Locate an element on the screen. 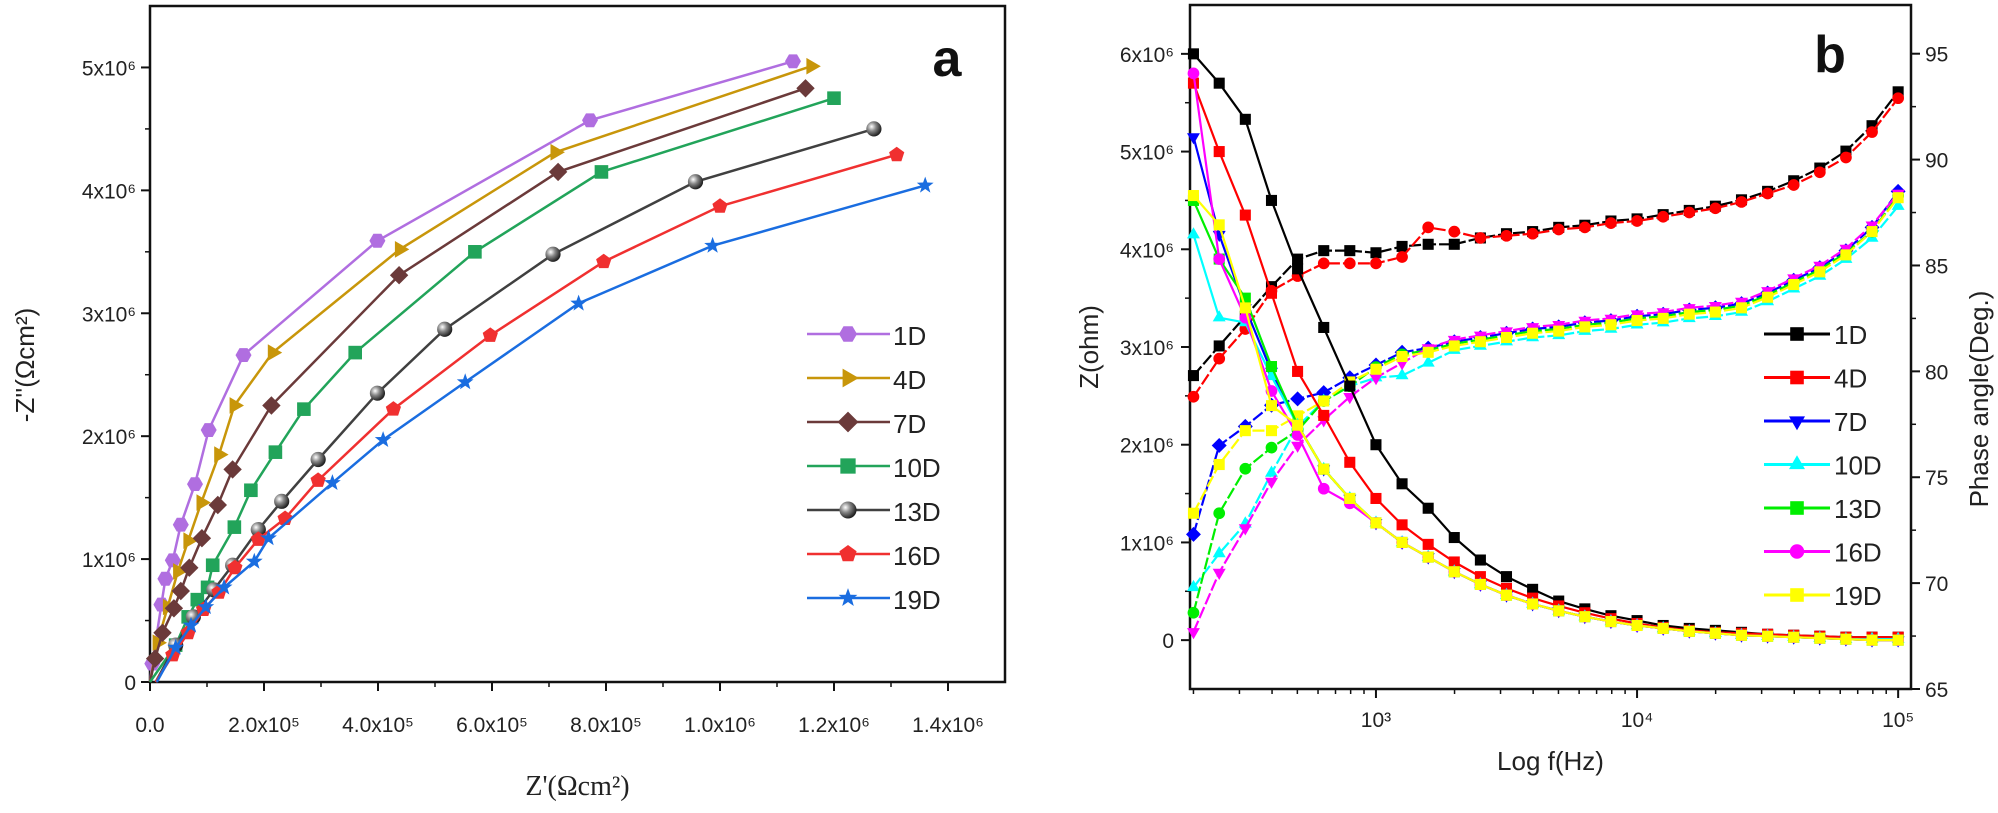 The height and width of the screenshot is (813, 1998). legend-item-4D: 4D is located at coordinates (1815, 379).